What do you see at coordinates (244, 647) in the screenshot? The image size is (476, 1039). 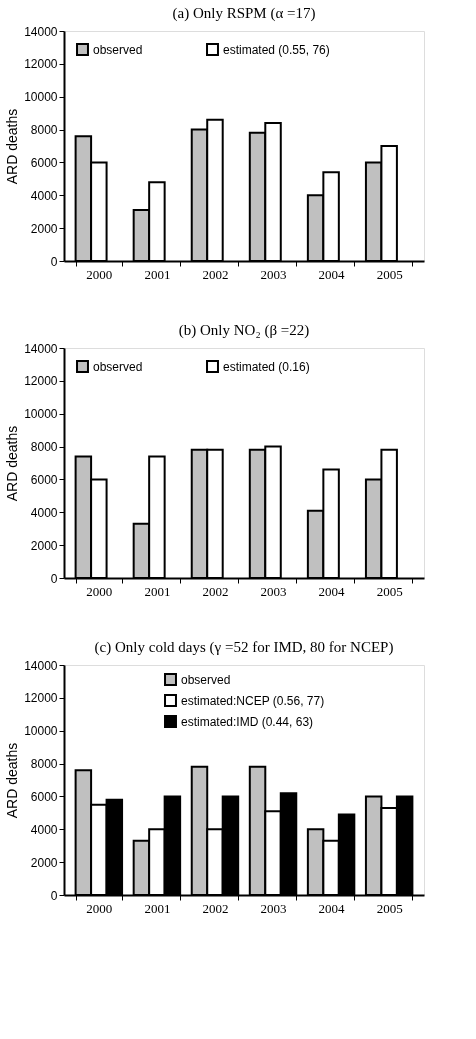 I see `chart-title: (c) Only cold days (γ =52 for IMD, 80 for NCEP)` at bounding box center [244, 647].